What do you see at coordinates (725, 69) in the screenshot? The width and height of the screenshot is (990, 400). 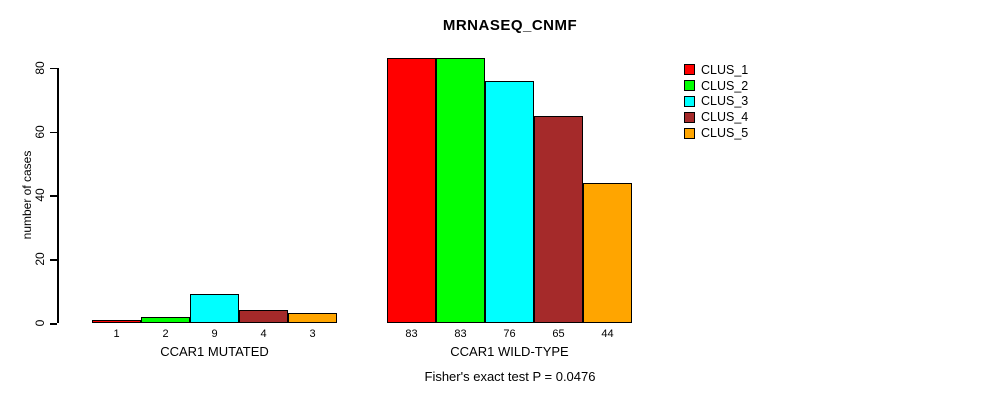 I see `legend-label: CLUS_1` at bounding box center [725, 69].